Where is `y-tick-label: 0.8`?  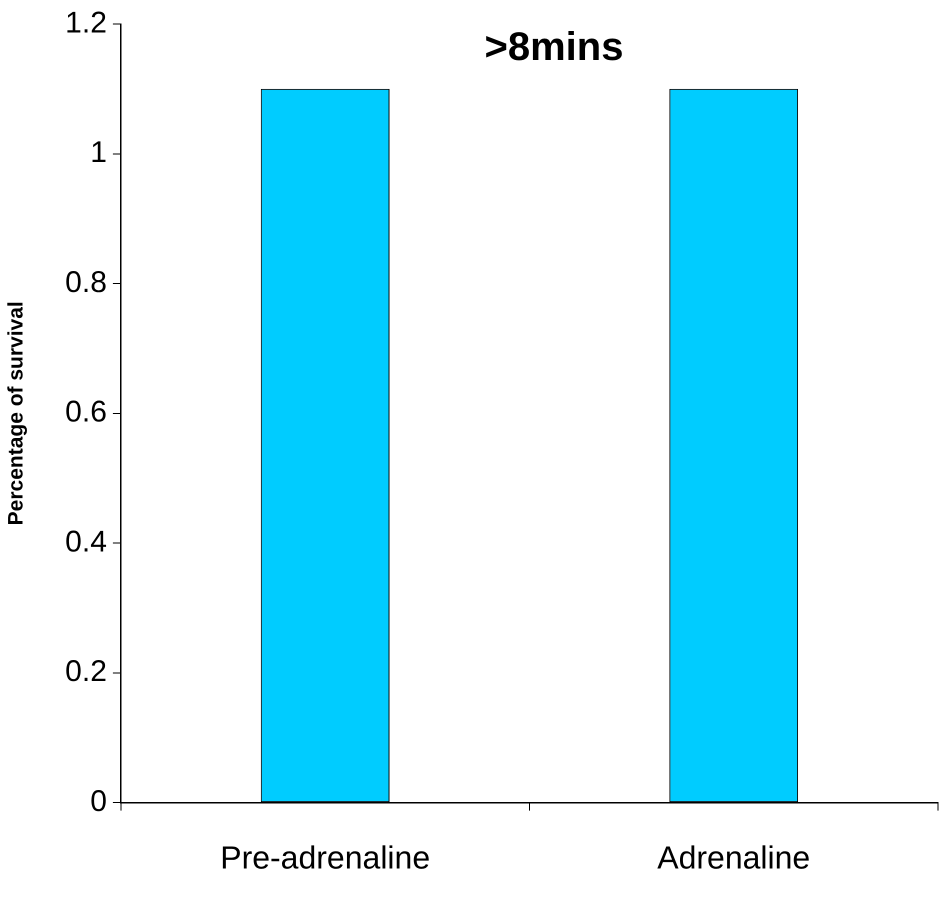
y-tick-label: 0.8 is located at coordinates (86, 282).